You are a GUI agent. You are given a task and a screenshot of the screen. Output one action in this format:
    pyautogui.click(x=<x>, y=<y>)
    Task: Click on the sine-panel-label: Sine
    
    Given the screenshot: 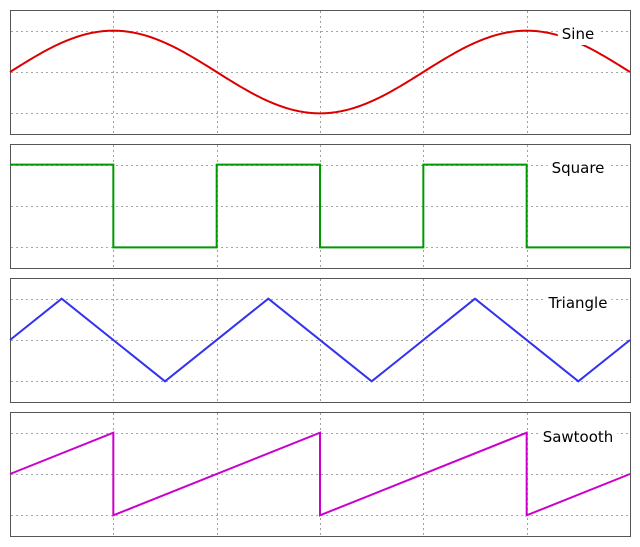 What is the action you would take?
    pyautogui.click(x=578, y=34)
    